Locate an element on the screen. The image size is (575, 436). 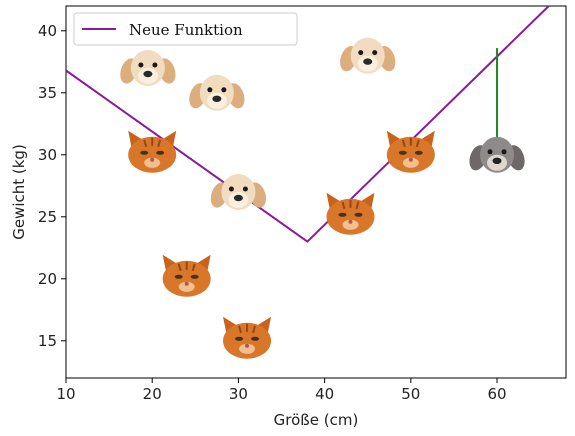
x-tick-label: 30 is located at coordinates (238, 394).